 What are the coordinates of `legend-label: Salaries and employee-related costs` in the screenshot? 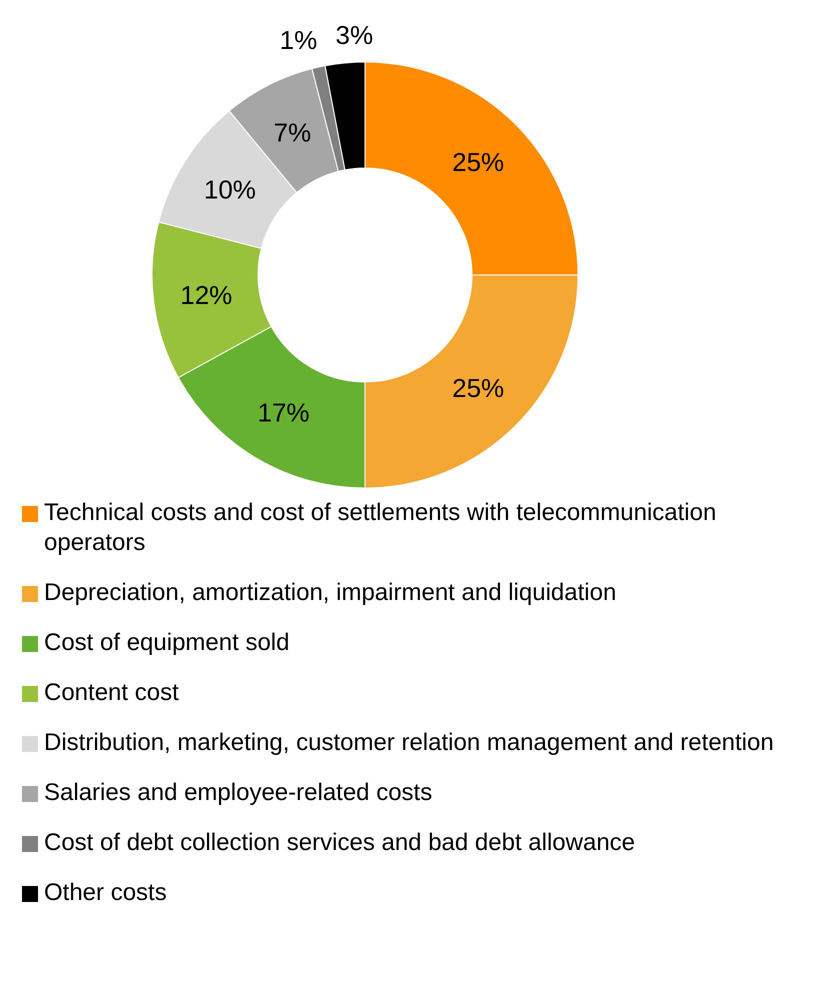 It's located at (238, 793).